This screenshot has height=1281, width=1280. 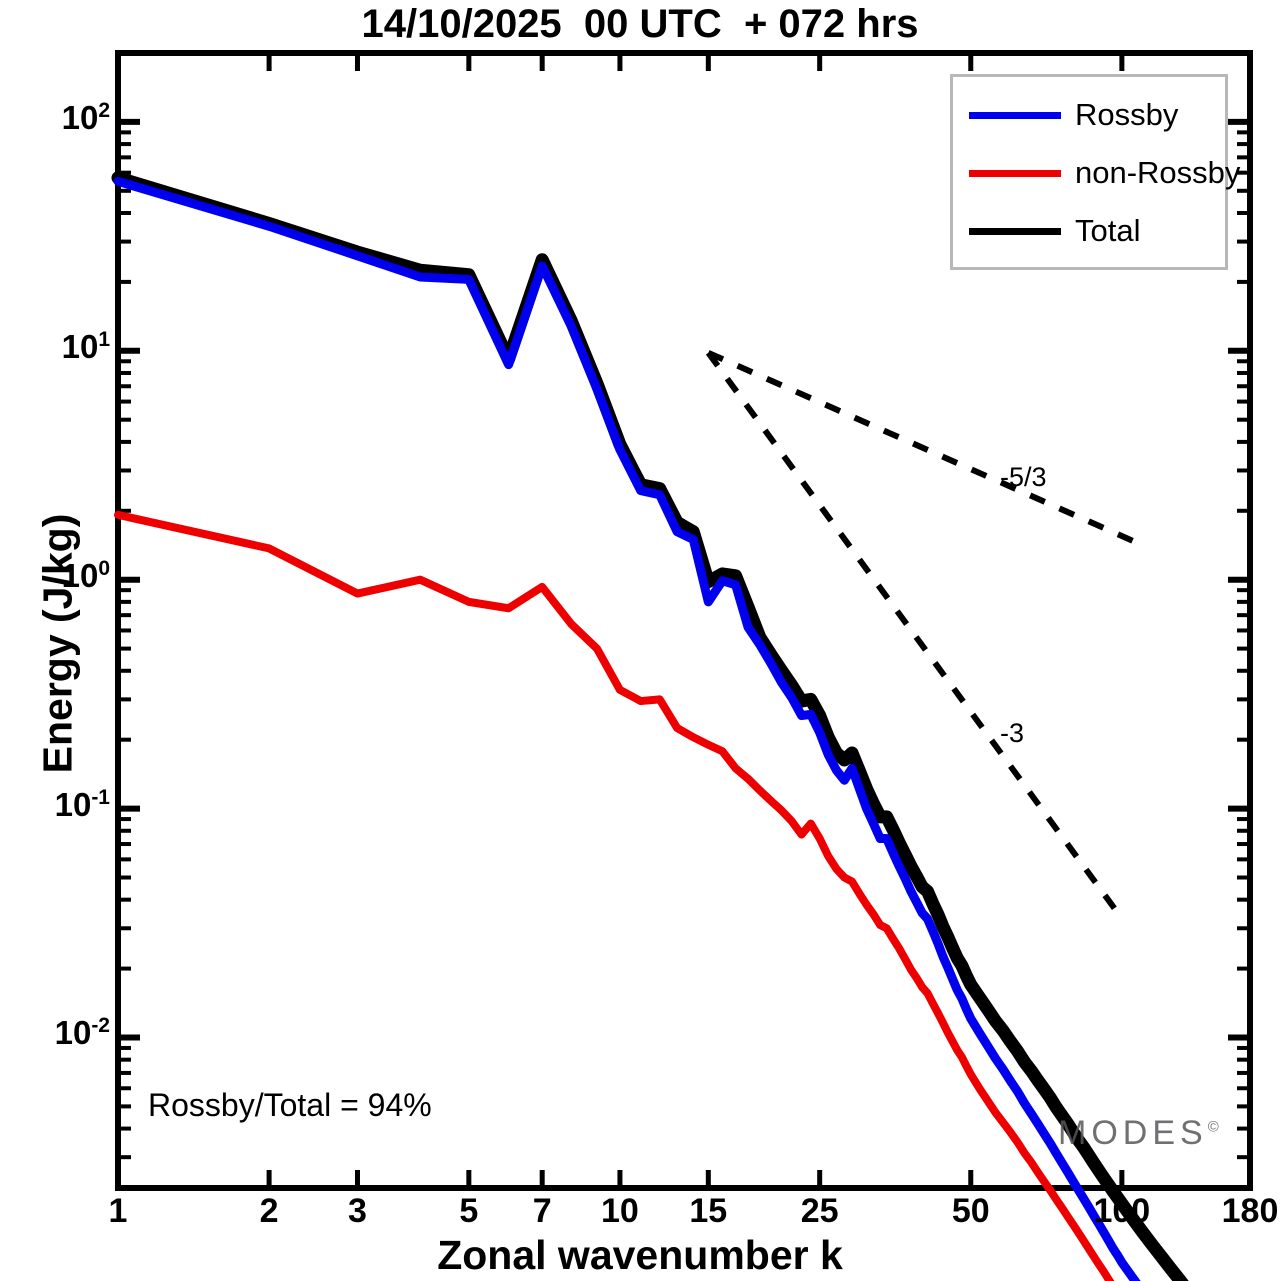 What do you see at coordinates (1012, 733) in the screenshot?
I see `slope-3-label: -3` at bounding box center [1012, 733].